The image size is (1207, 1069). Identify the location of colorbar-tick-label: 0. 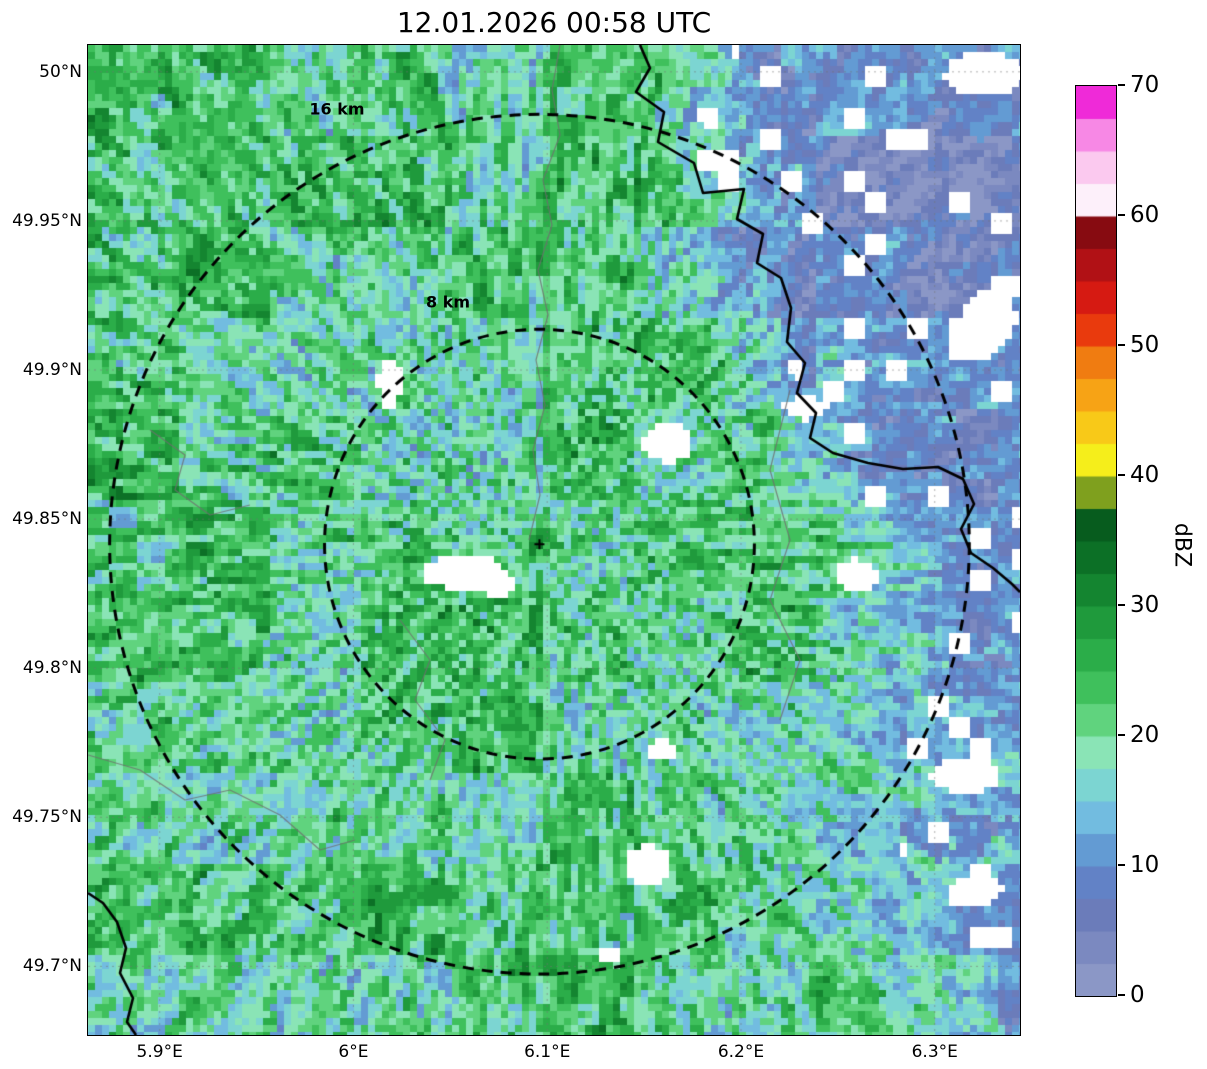
(1137, 995).